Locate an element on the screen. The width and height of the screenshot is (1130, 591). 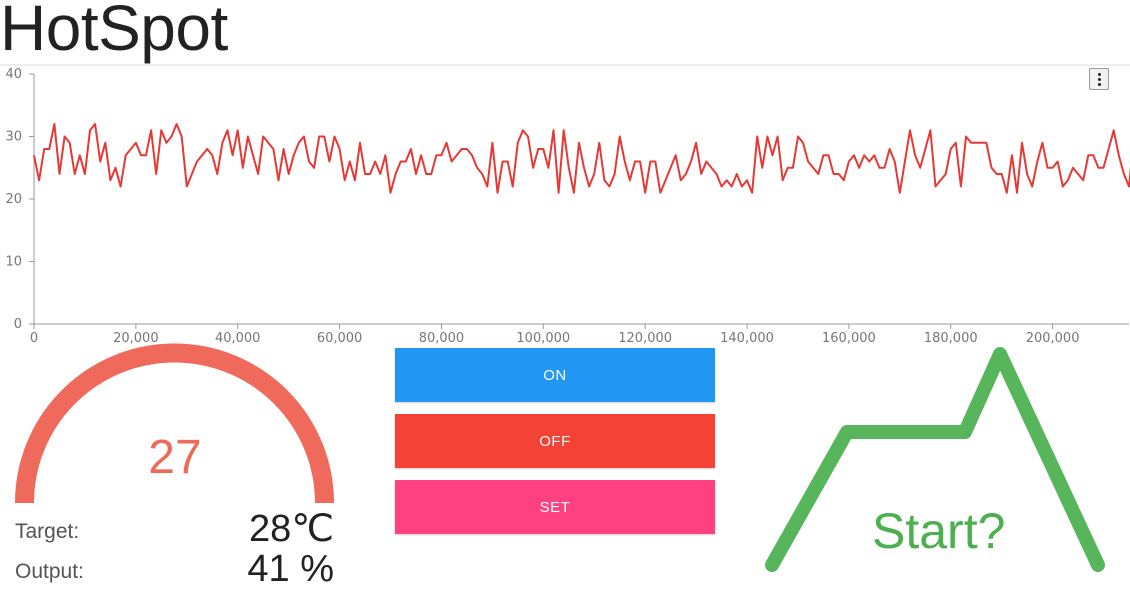
x-tick-label: 80,000 is located at coordinates (442, 338).